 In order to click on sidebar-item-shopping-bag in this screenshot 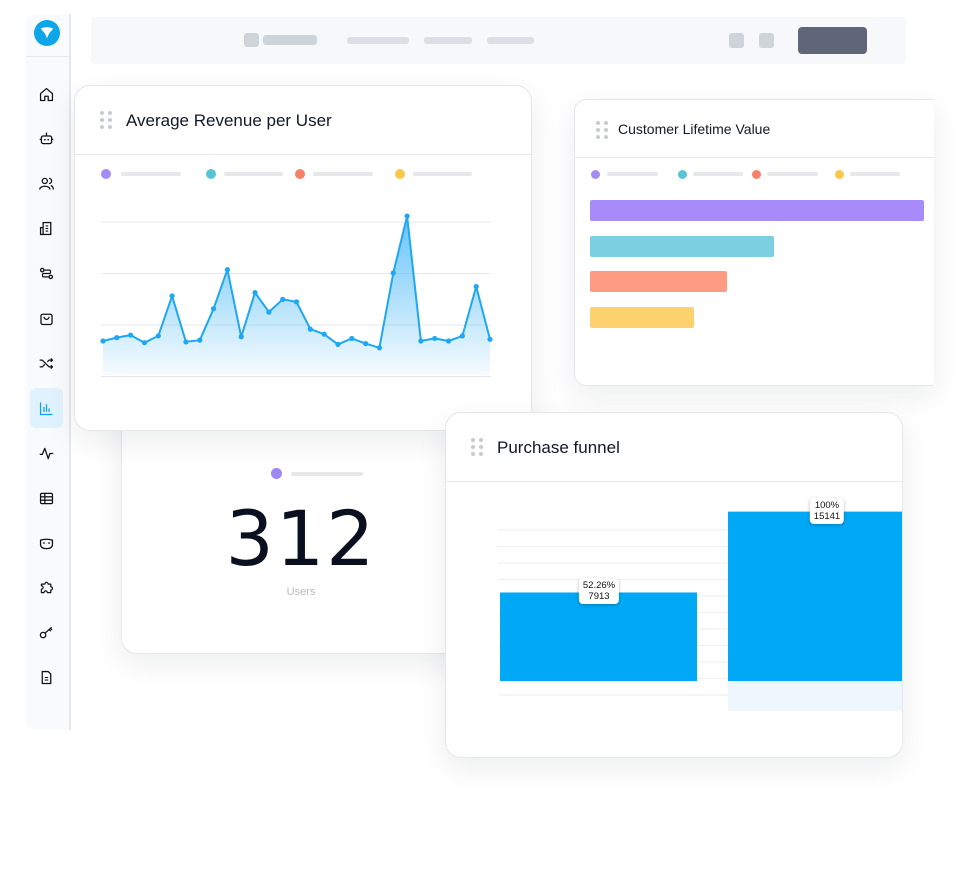, I will do `click(46, 319)`.